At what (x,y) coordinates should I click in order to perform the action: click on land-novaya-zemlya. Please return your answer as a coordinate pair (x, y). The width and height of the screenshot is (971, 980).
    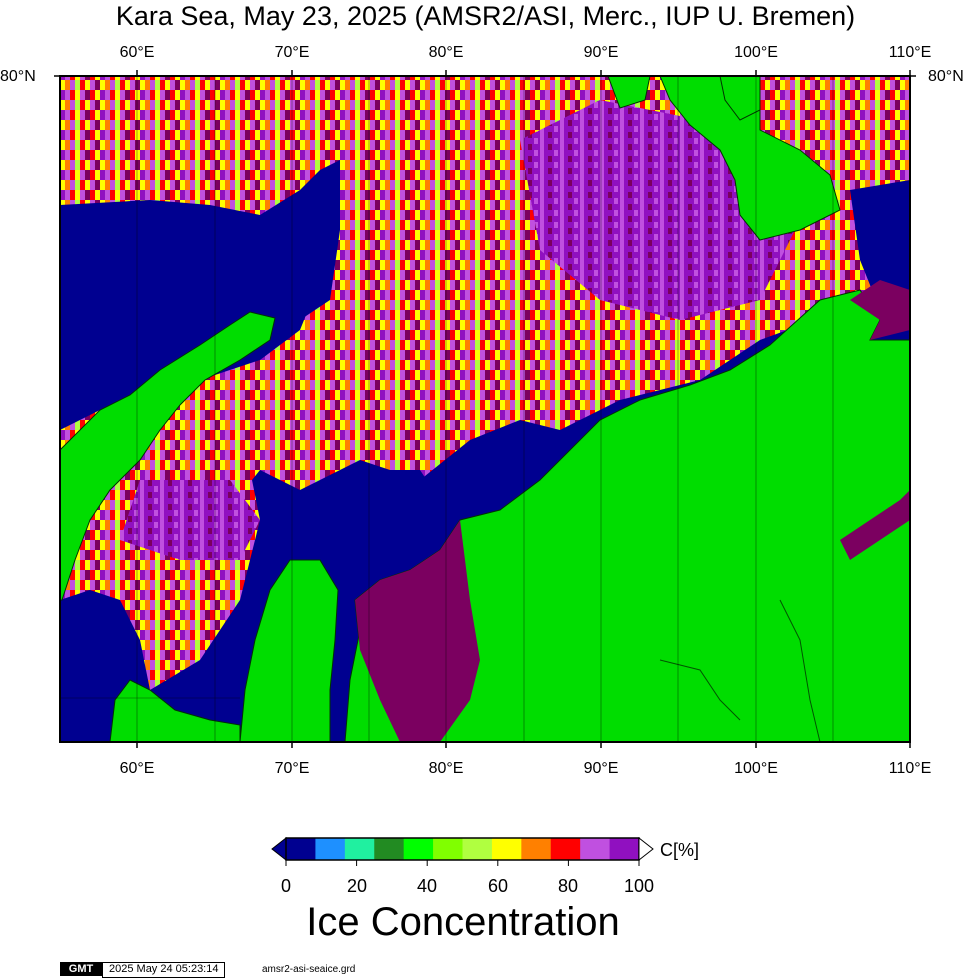
    Looking at the image, I should click on (168, 456).